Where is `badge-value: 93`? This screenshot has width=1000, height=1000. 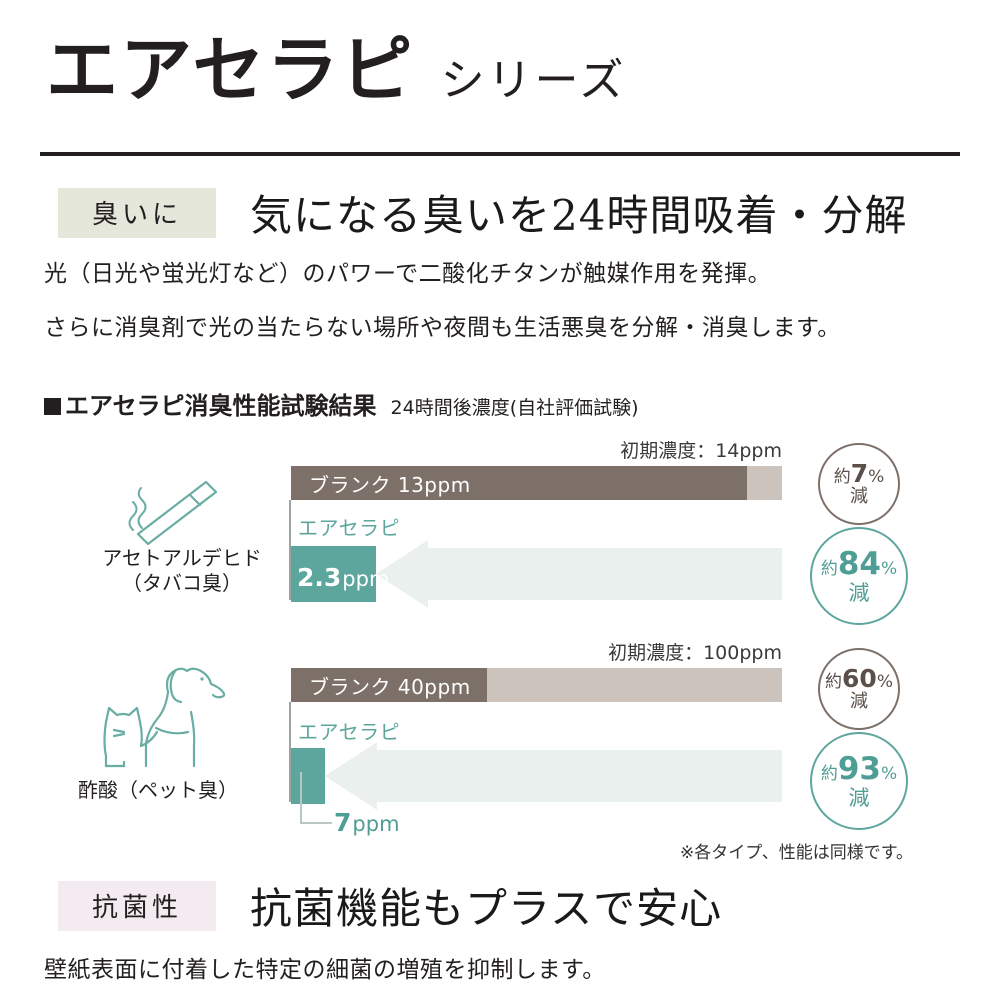
badge-value: 93 is located at coordinates (859, 769).